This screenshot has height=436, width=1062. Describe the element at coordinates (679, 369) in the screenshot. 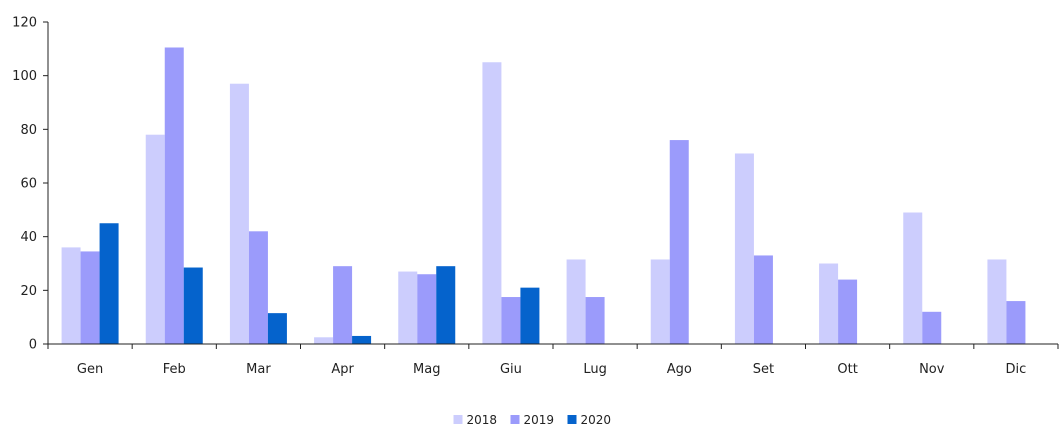

I see `x-tick-label: Ago` at that location.